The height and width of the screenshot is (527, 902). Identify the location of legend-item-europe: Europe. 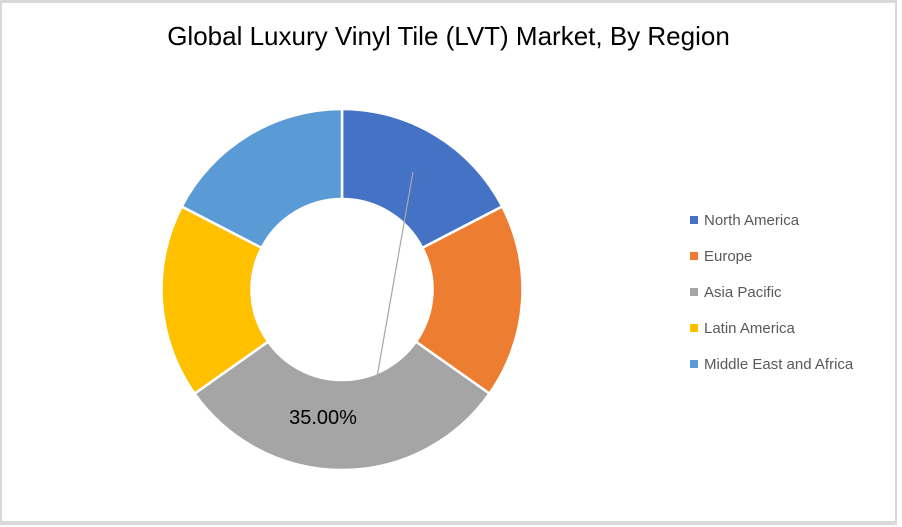
(771, 256).